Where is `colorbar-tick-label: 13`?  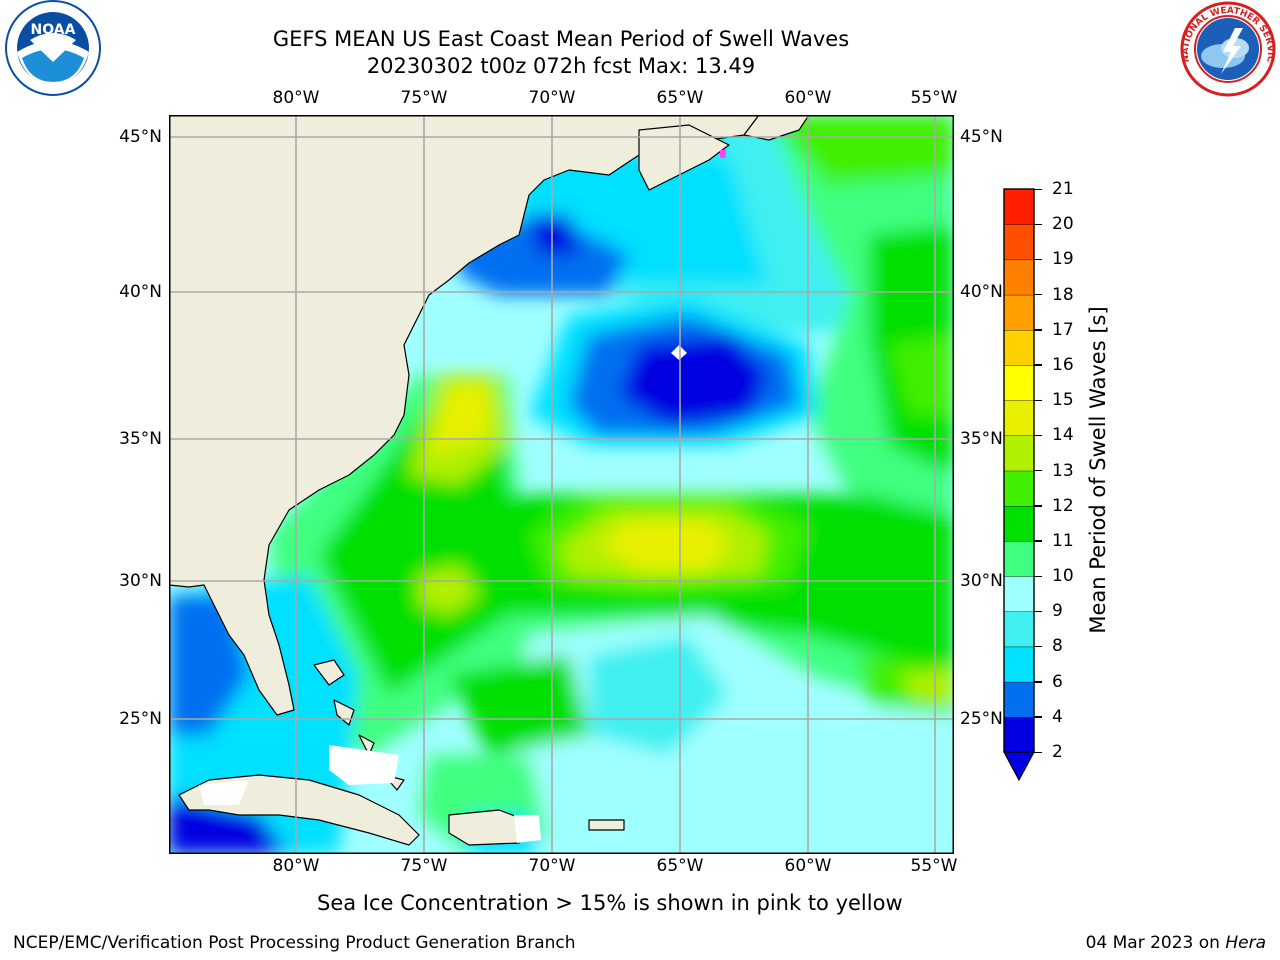 colorbar-tick-label: 13 is located at coordinates (1063, 470).